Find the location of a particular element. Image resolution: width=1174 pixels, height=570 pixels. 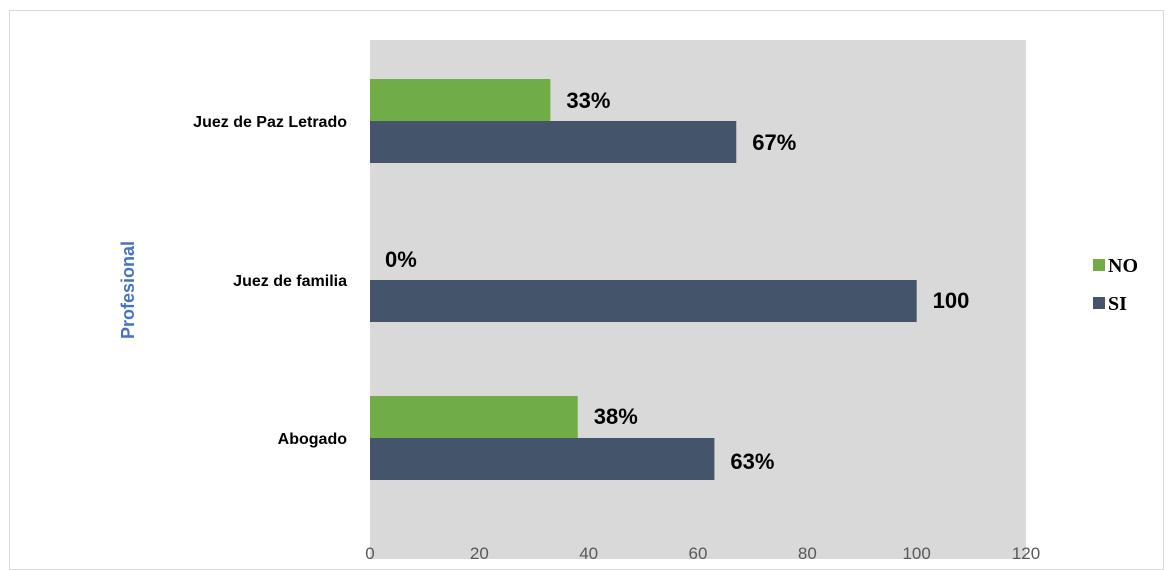

data-label-no: 38% is located at coordinates (616, 416).